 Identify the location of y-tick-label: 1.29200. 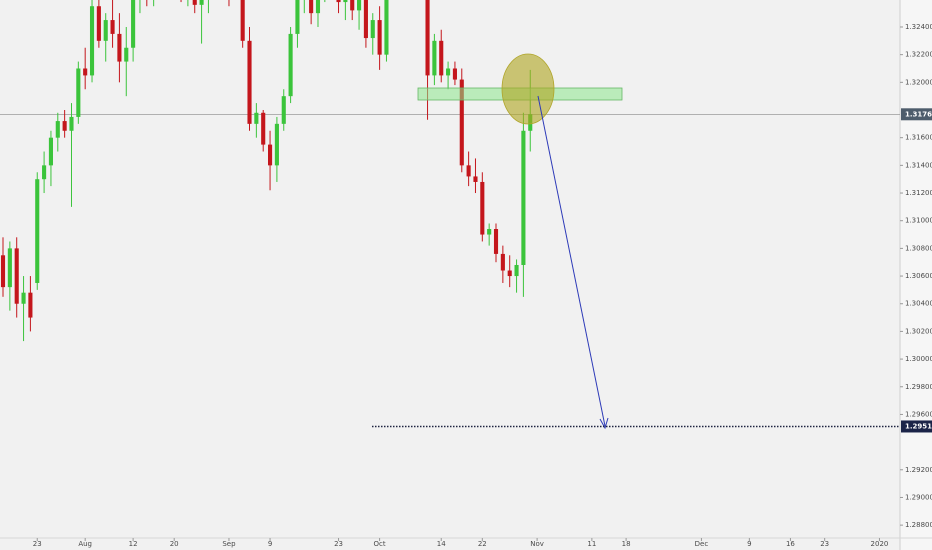
(918, 470).